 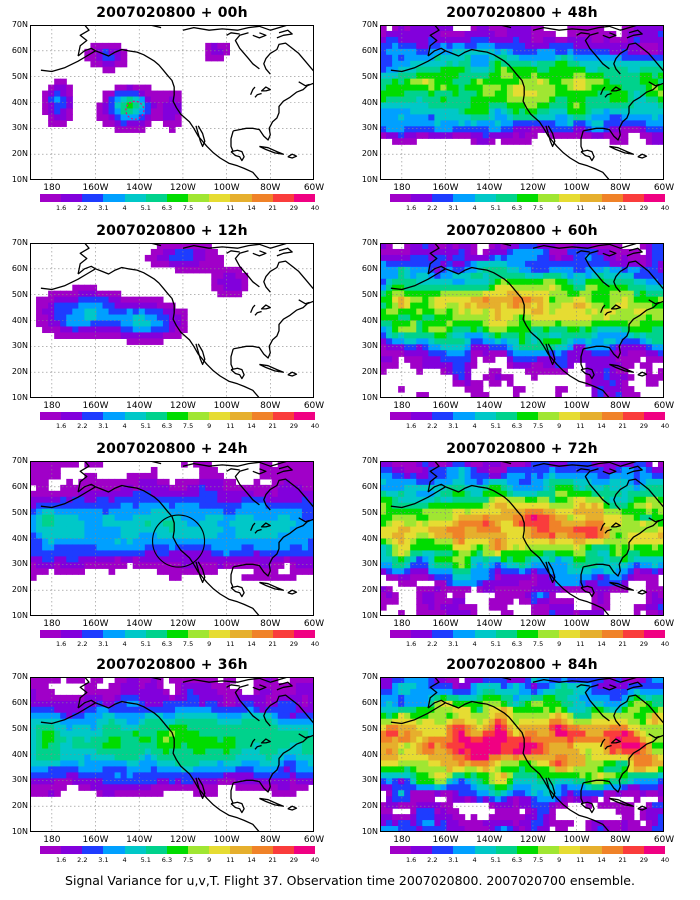 What do you see at coordinates (226, 188) in the screenshot?
I see `lon-tick-label: 100W` at bounding box center [226, 188].